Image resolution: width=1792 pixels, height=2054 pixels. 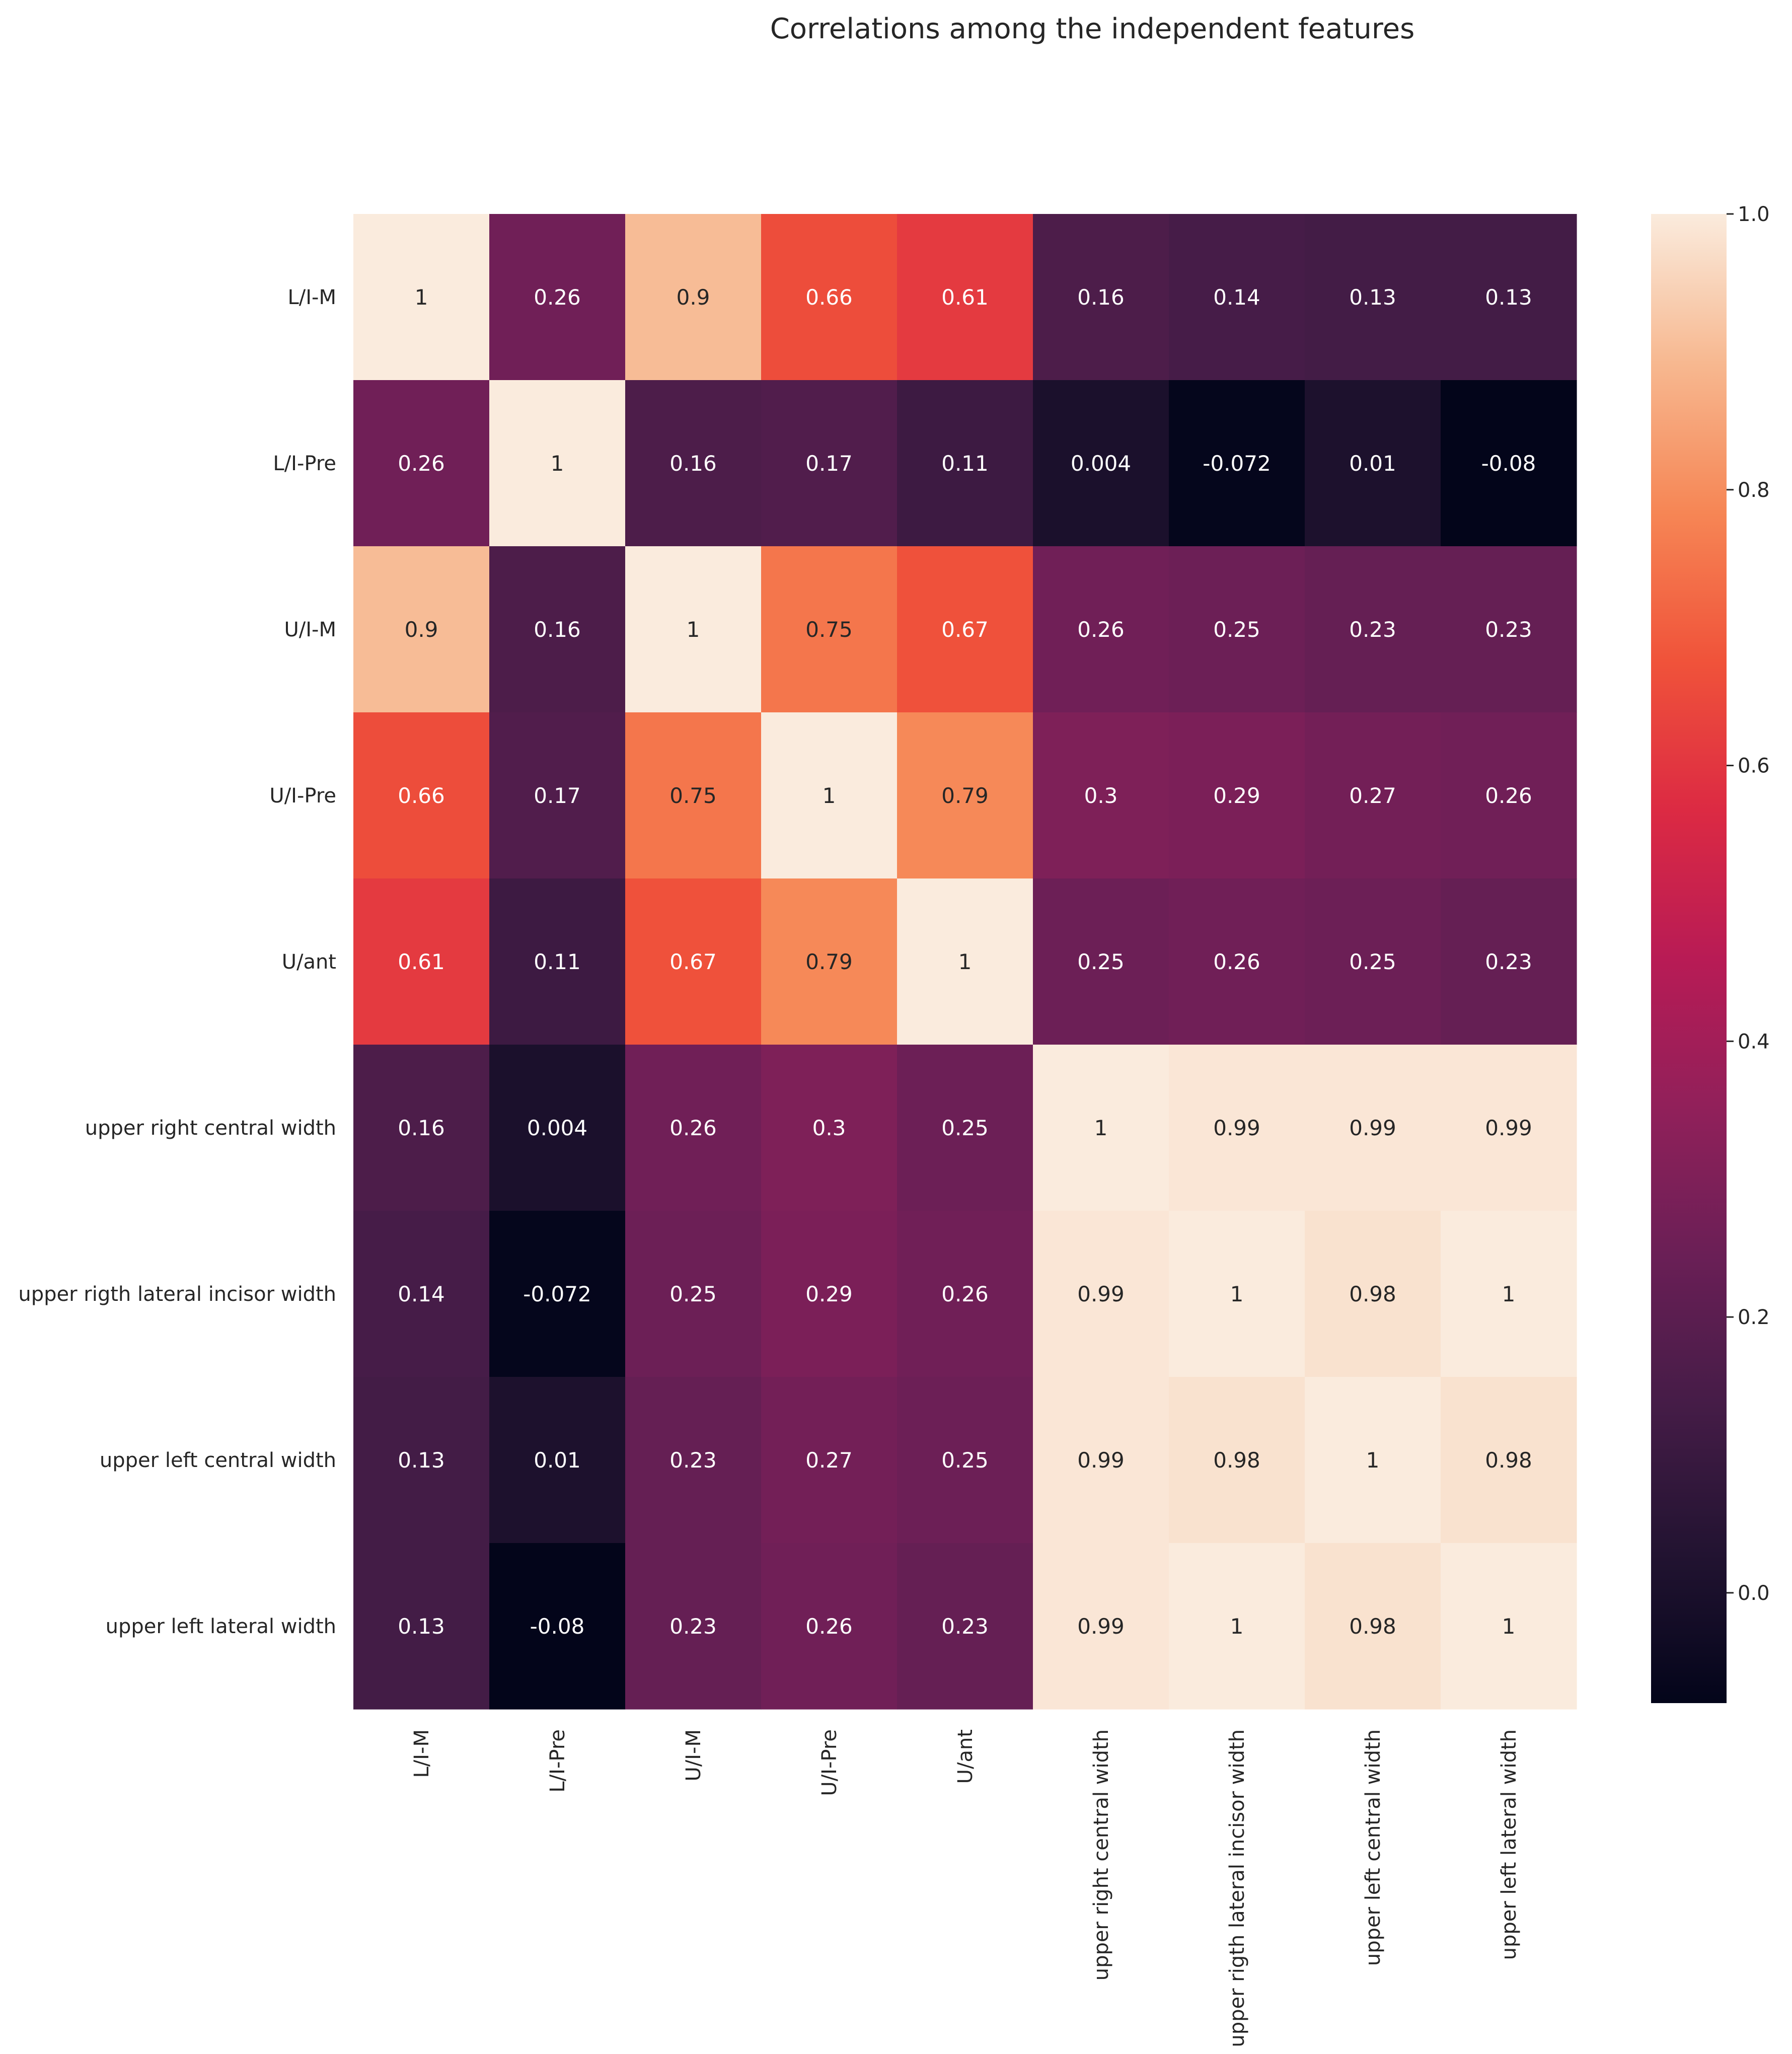 I want to click on heatmap-cell-r8-c8, so click(x=1509, y=1626).